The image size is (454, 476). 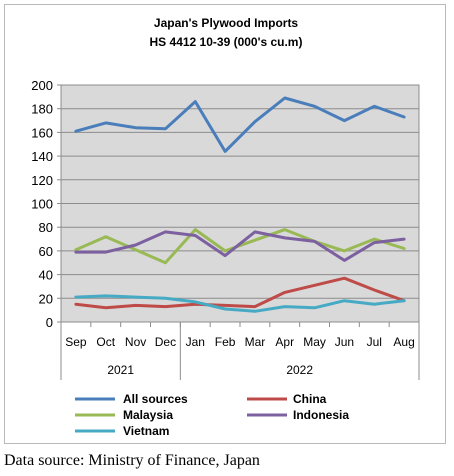 I want to click on series-line-china, so click(x=240, y=293).